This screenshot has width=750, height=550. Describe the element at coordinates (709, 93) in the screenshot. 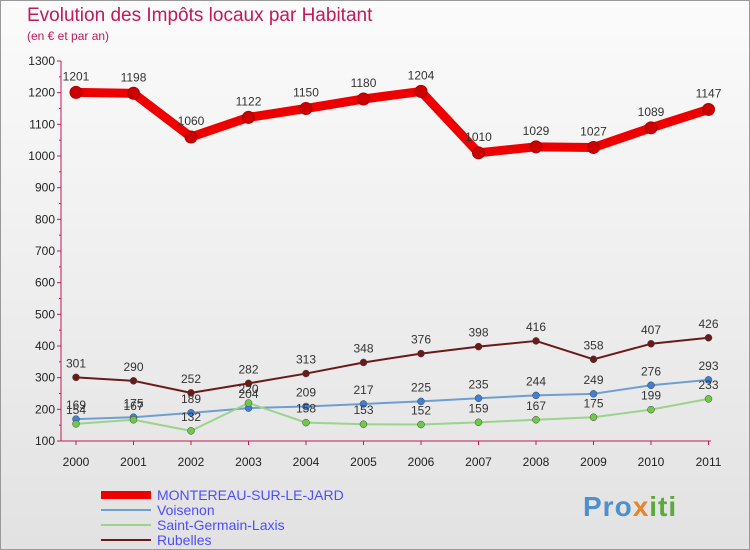

I see `data-label: 1147` at that location.